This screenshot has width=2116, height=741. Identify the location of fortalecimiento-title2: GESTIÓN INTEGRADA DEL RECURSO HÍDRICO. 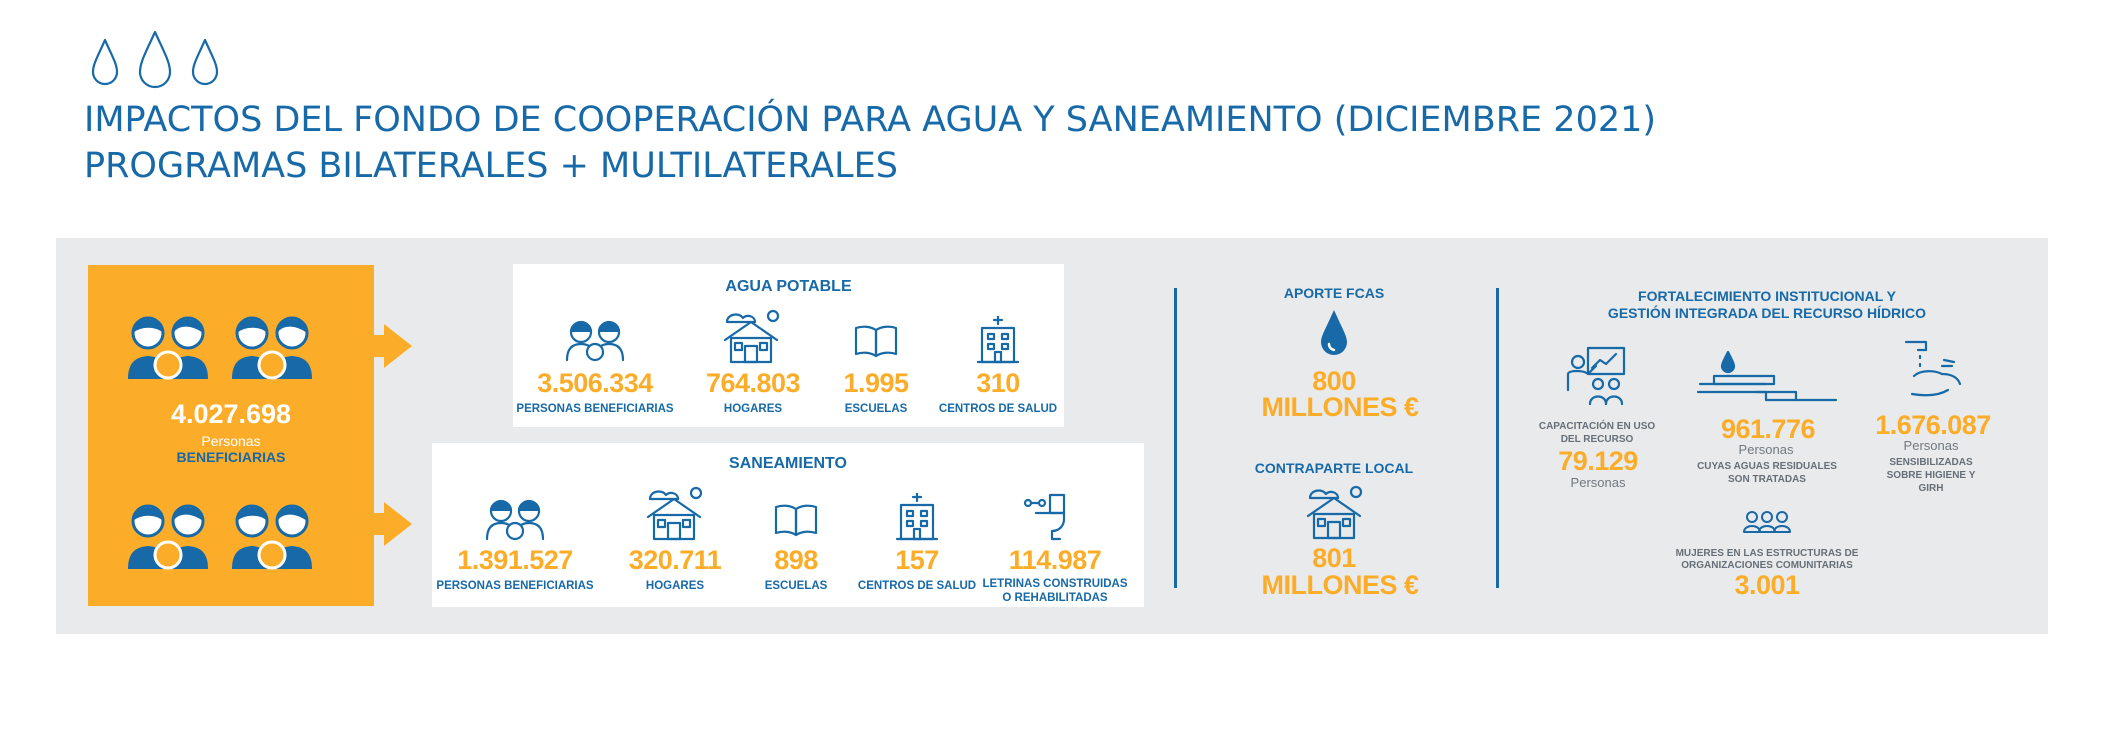
(1767, 313).